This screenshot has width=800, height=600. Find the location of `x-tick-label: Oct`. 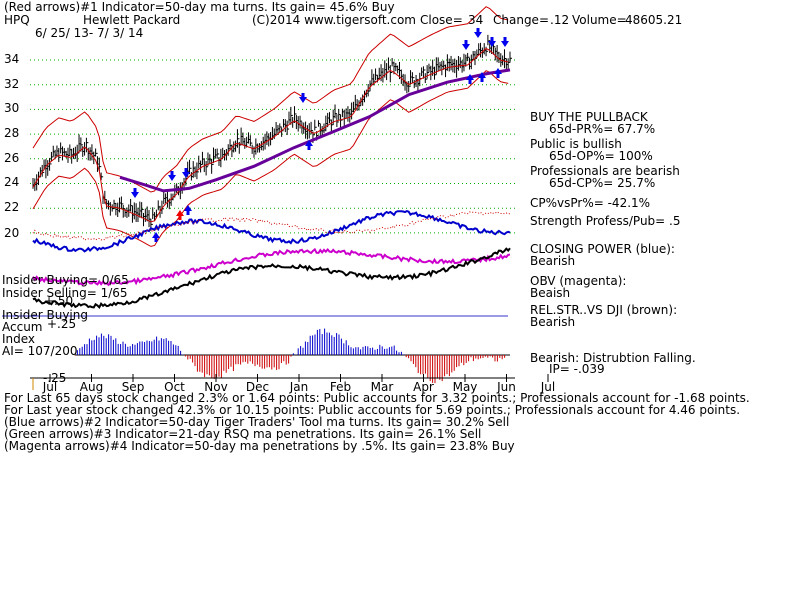

x-tick-label: Oct is located at coordinates (174, 387).